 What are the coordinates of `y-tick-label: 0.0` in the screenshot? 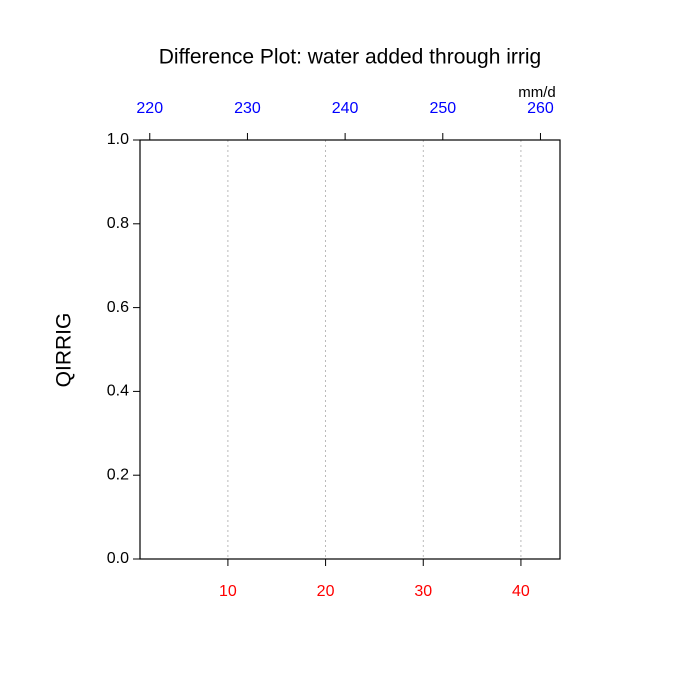 It's located at (118, 558).